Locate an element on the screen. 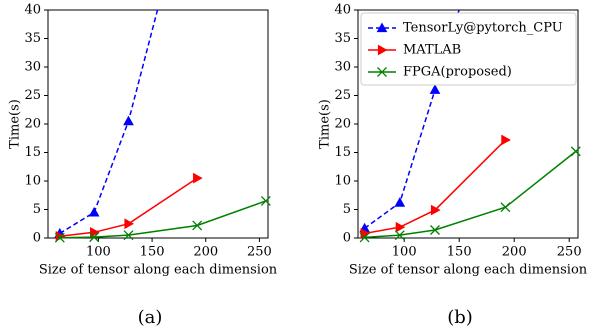 The image size is (597, 335). legend-label: MATLAB is located at coordinates (432, 50).